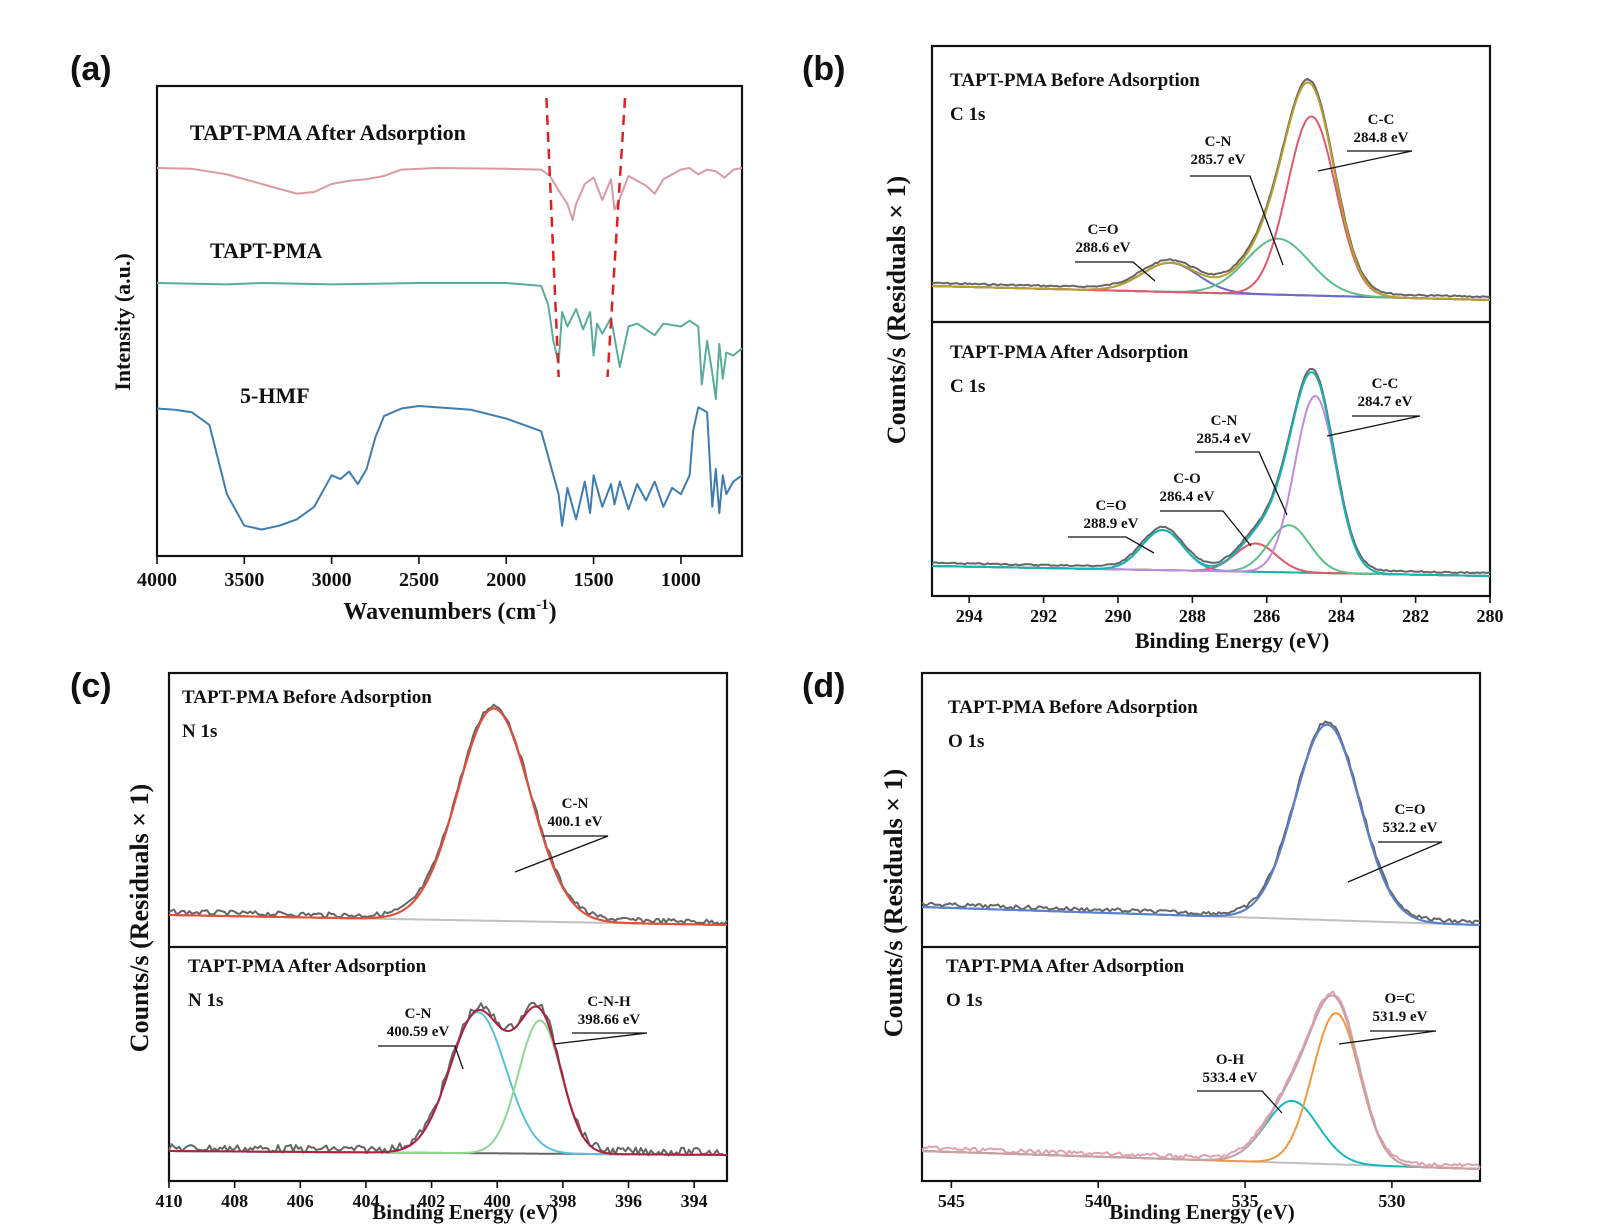 This screenshot has height=1229, width=1600. Describe the element at coordinates (1490, 616) in the screenshot. I see `b-xtick-label-280: 280` at that location.